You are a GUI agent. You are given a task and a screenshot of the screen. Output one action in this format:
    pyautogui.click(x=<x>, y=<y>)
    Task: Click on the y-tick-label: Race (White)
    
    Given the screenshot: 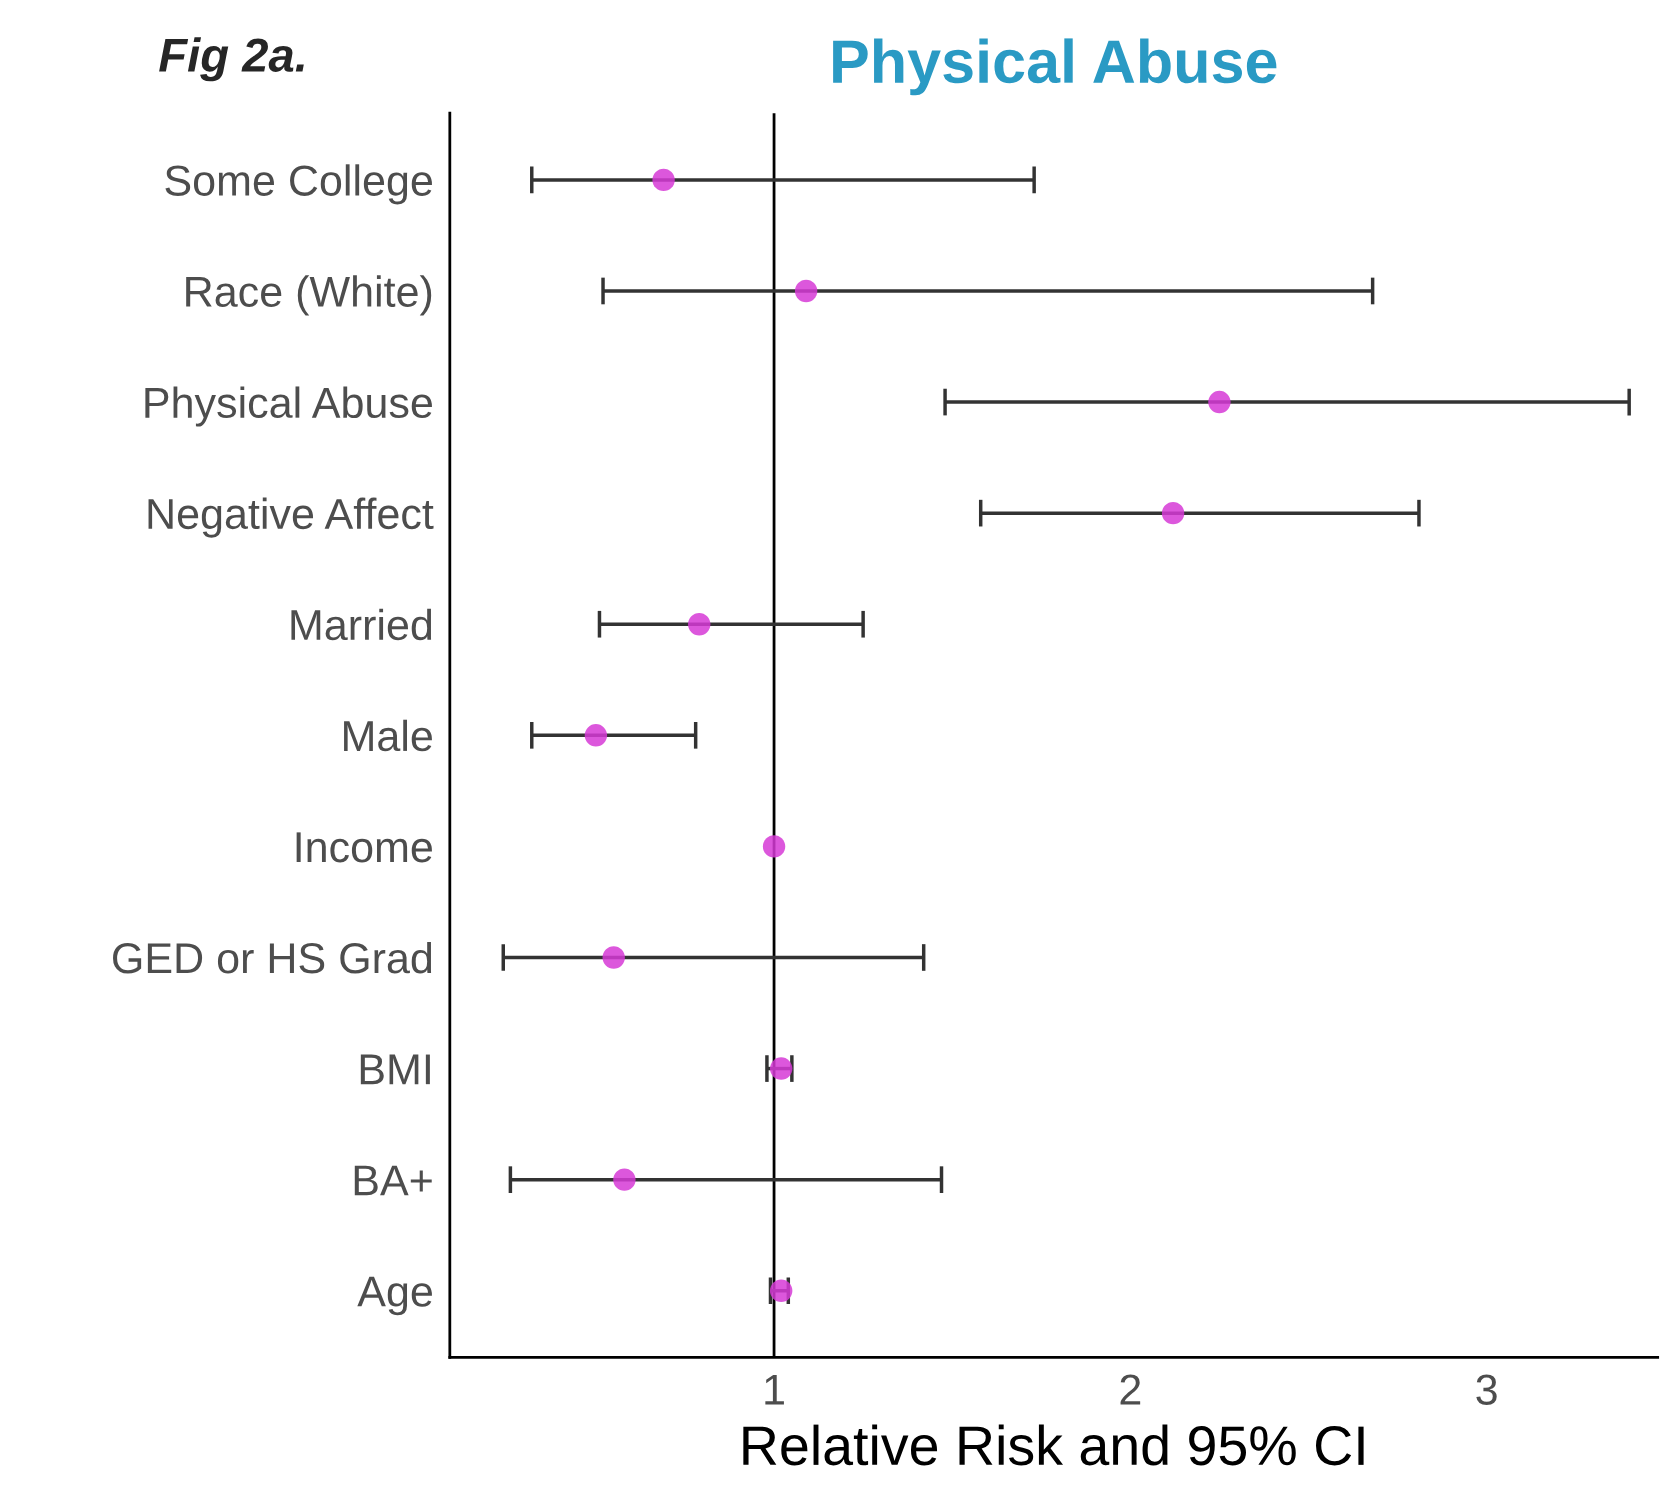 What is the action you would take?
    pyautogui.click(x=309, y=295)
    